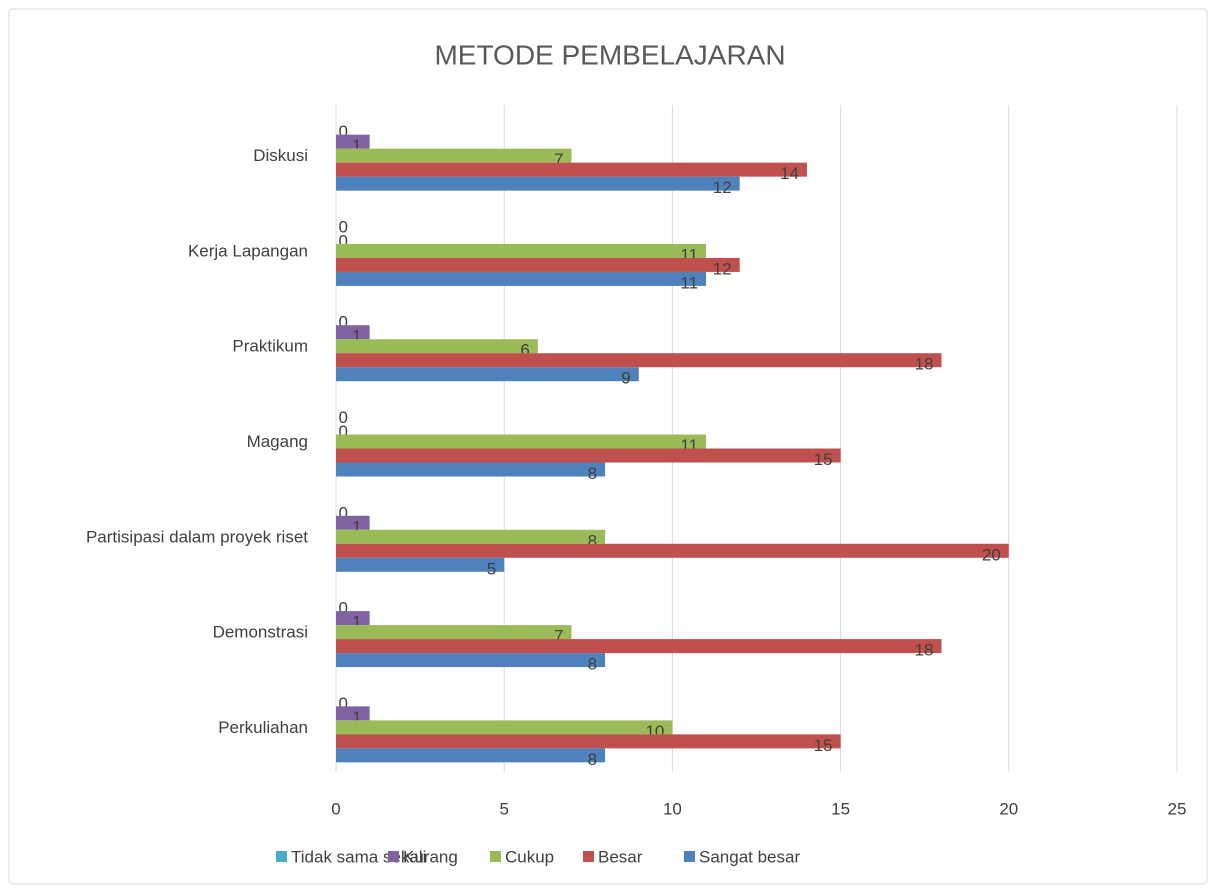  Describe the element at coordinates (280, 155) in the screenshot. I see `y-tick-label: Diskusi` at that location.